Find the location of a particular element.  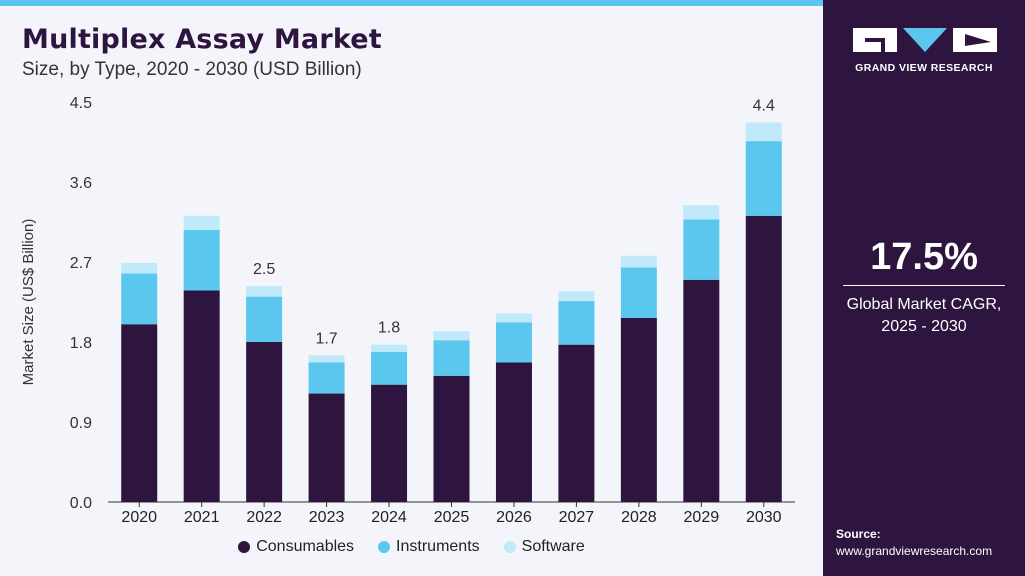

bar-instruments-2025 is located at coordinates (451, 358).